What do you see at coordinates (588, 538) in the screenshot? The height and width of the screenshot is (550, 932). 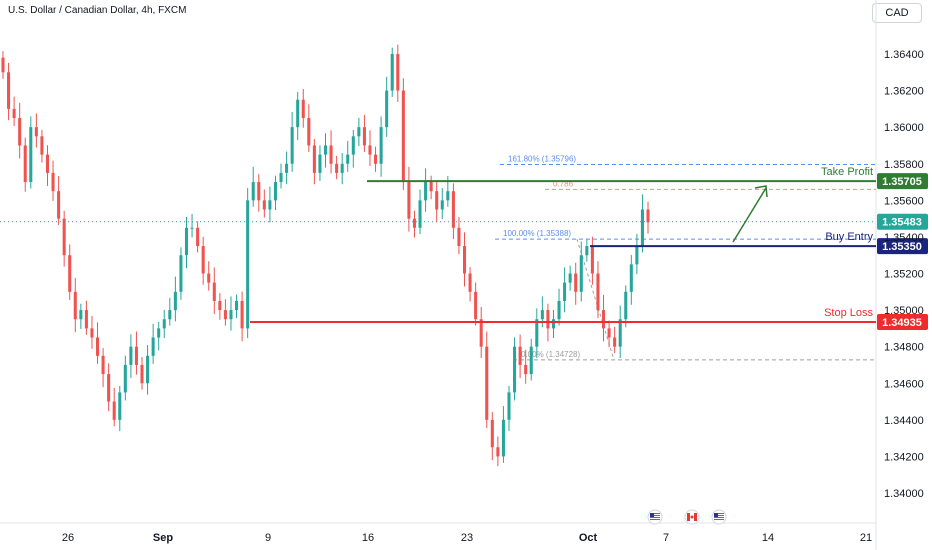 I see `x-tick-label: Oct` at bounding box center [588, 538].